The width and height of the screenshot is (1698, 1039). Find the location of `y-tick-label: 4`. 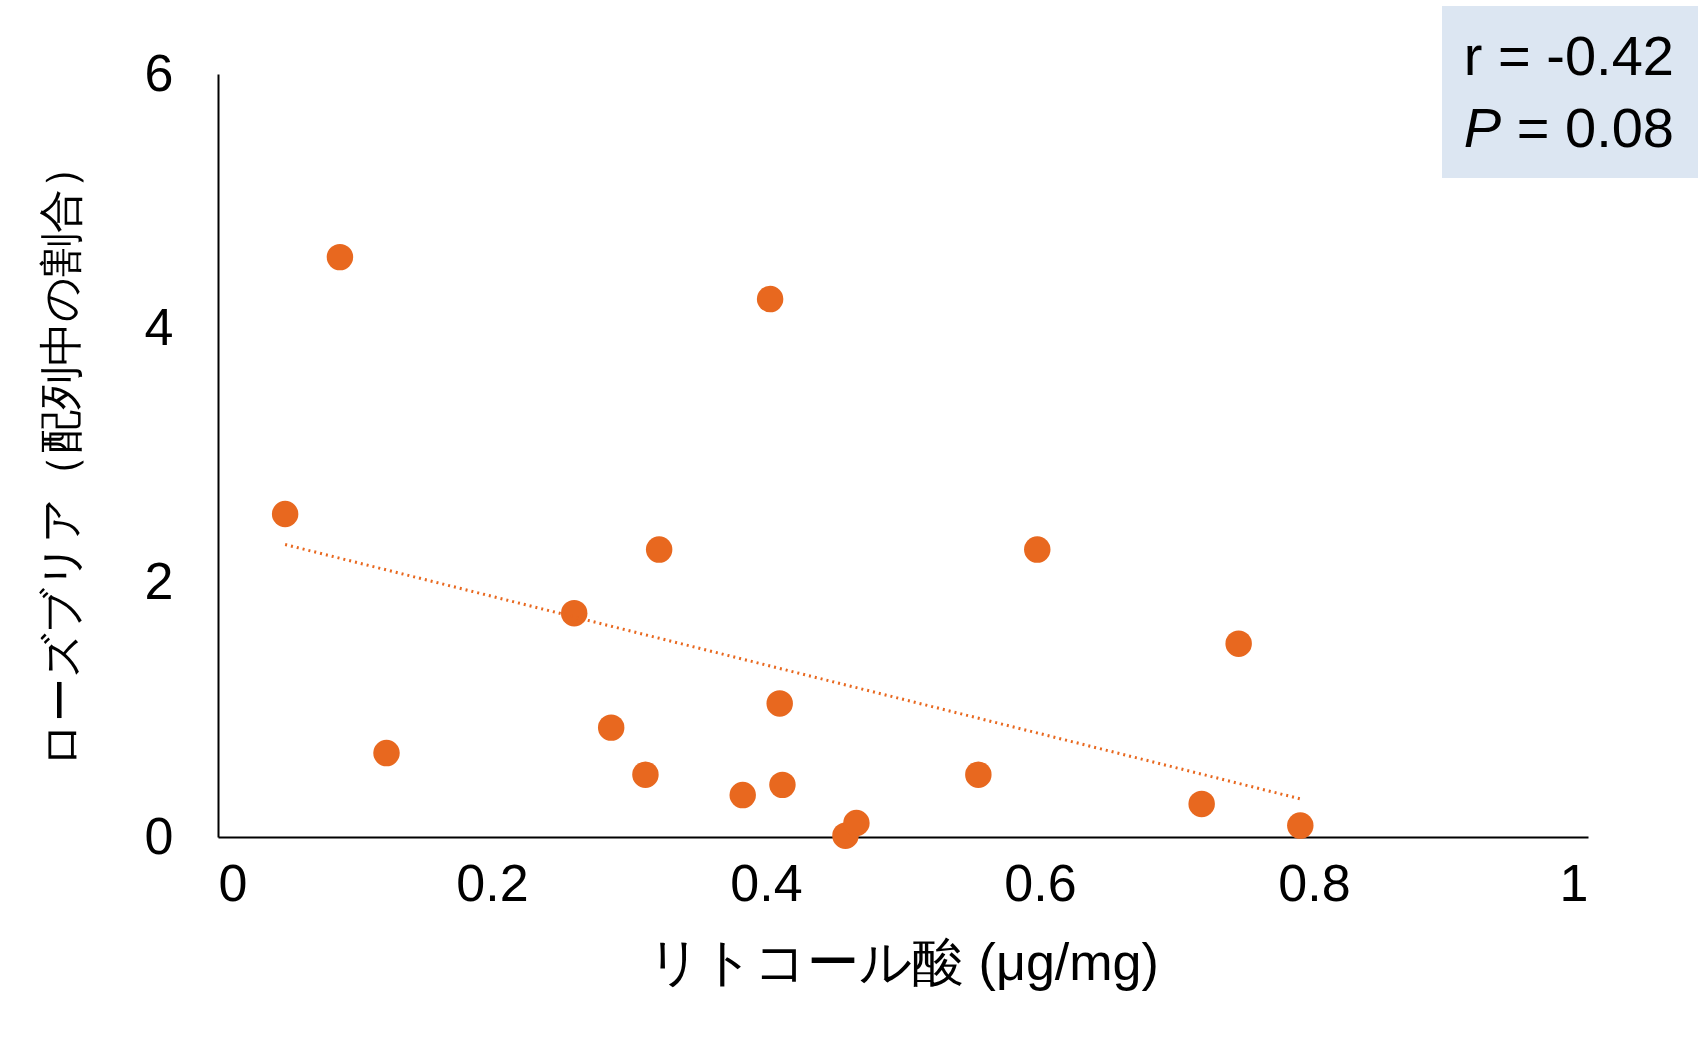

y-tick-label: 4 is located at coordinates (159, 326).